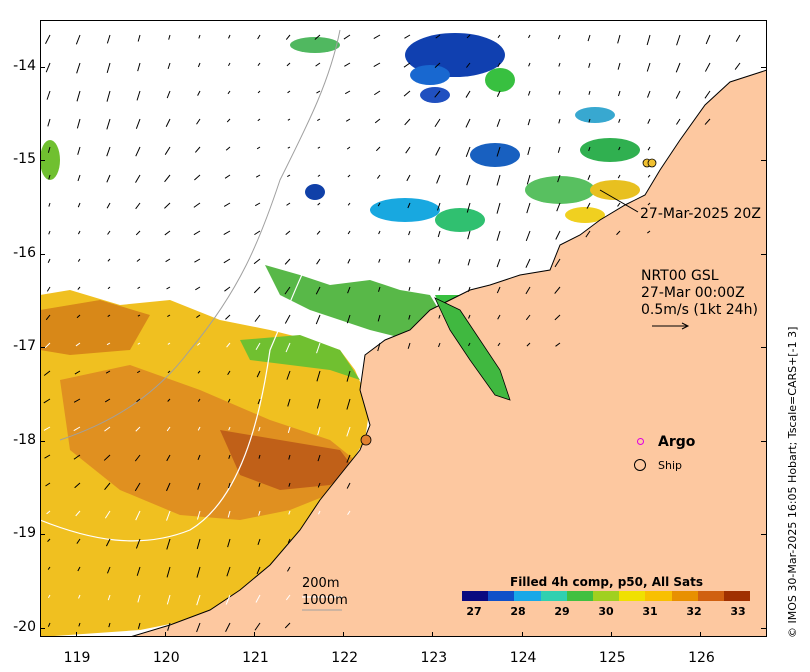 This screenshot has width=810, height=672. Describe the element at coordinates (763, 535) in the screenshot. I see `y-tick-mark-right` at that location.